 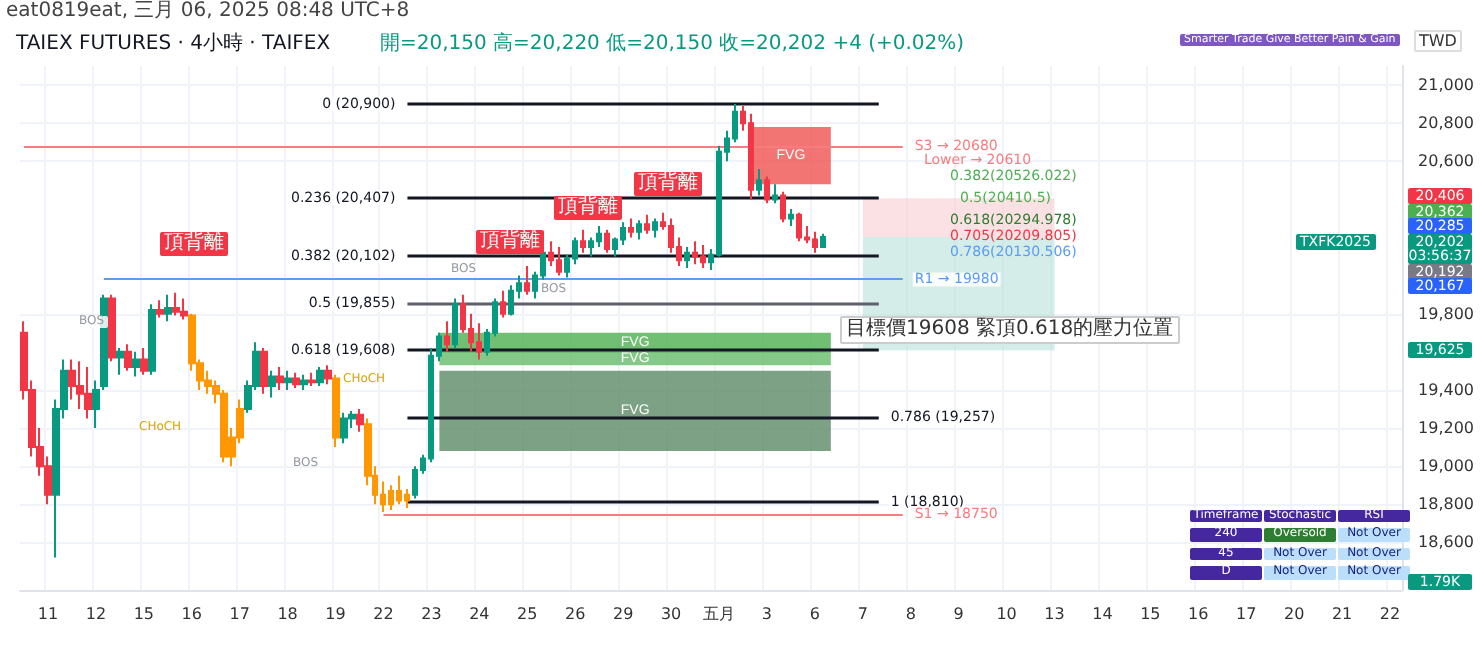 I want to click on y-tick-label: 19,200, so click(x=1446, y=428).